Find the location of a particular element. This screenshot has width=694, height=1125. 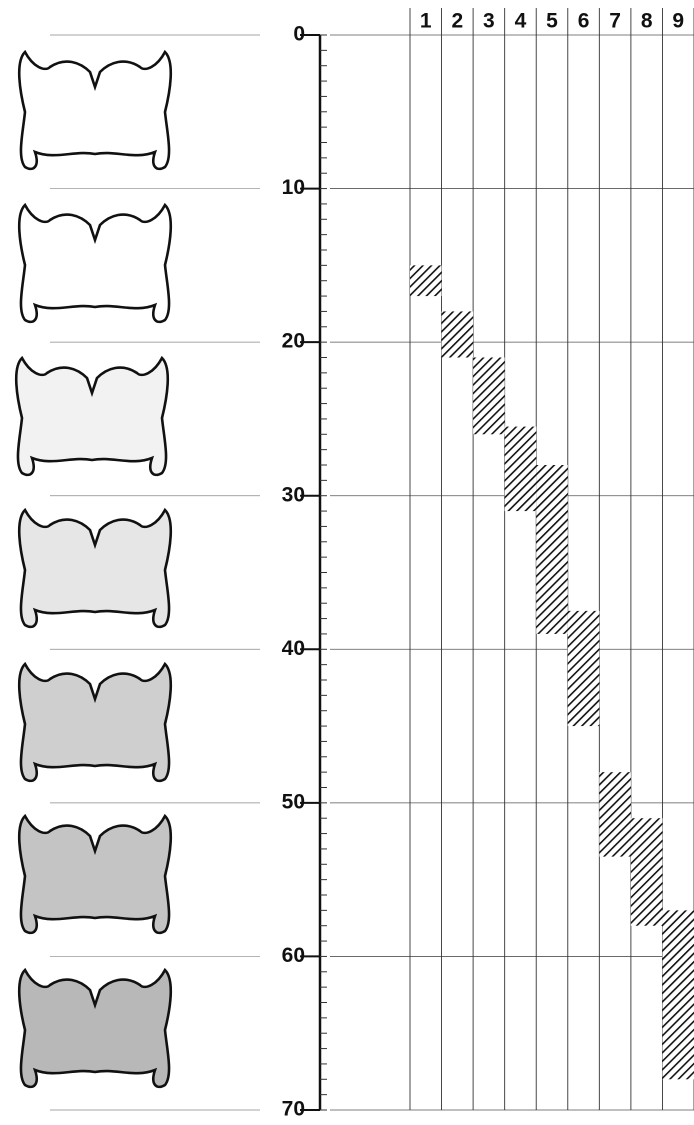

y-tick-label: 10 is located at coordinates (293, 187).